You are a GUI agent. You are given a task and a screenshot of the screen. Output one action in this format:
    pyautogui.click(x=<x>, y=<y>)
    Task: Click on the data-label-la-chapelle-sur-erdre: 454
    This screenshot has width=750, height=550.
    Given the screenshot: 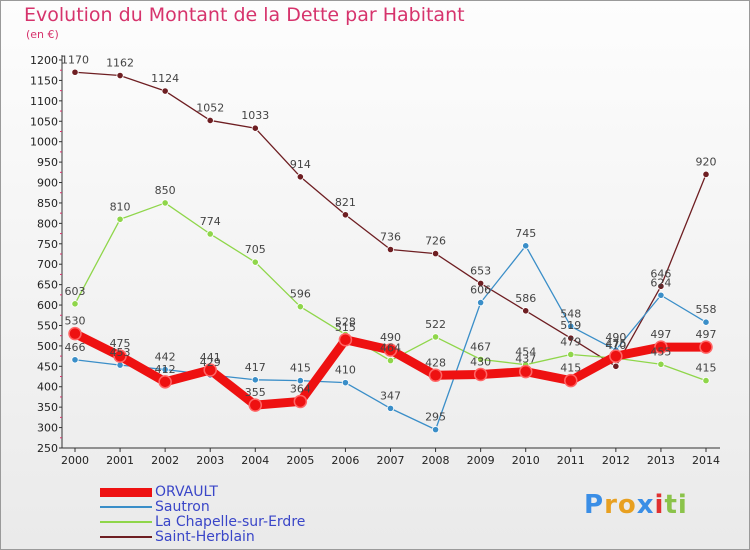 What is the action you would take?
    pyautogui.click(x=525, y=352)
    